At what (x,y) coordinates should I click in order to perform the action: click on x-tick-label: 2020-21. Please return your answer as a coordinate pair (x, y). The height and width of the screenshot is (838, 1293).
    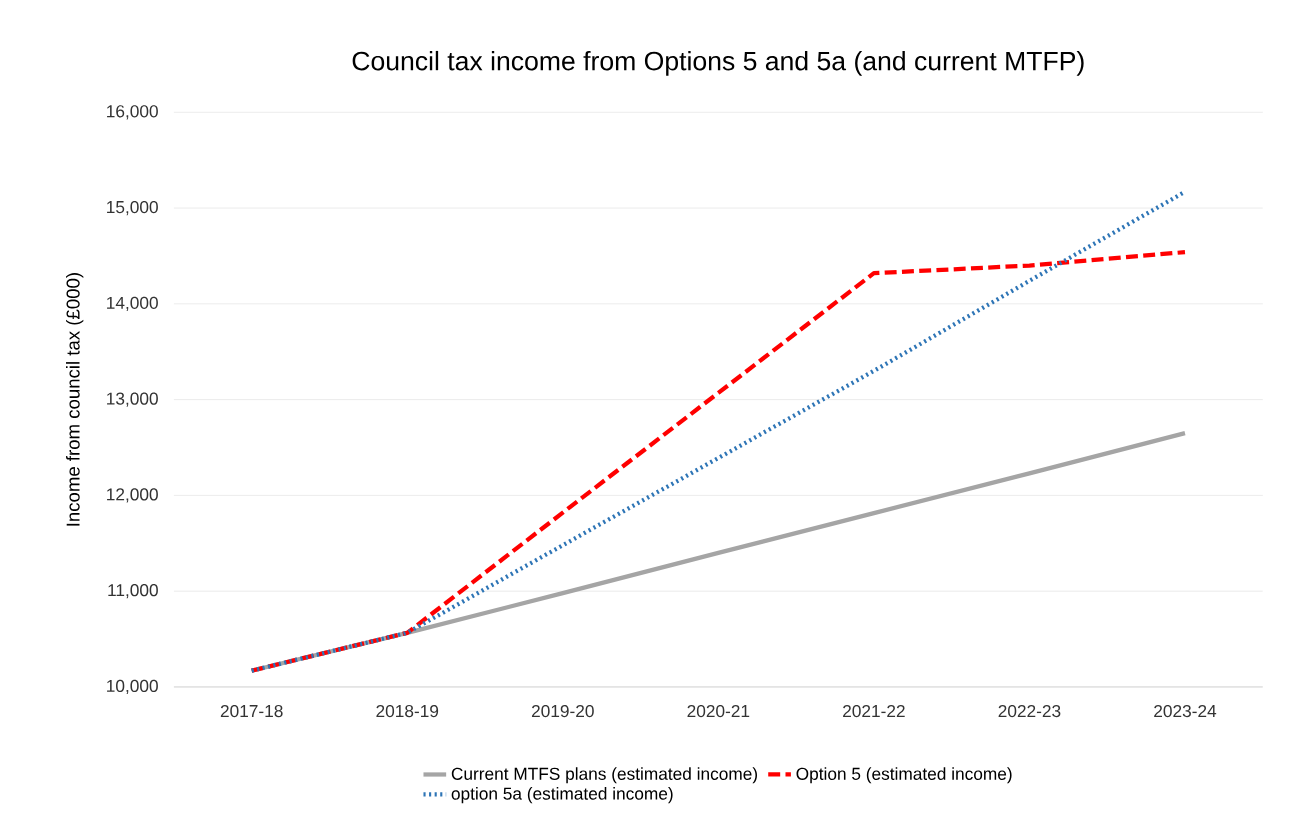
    Looking at the image, I should click on (718, 711).